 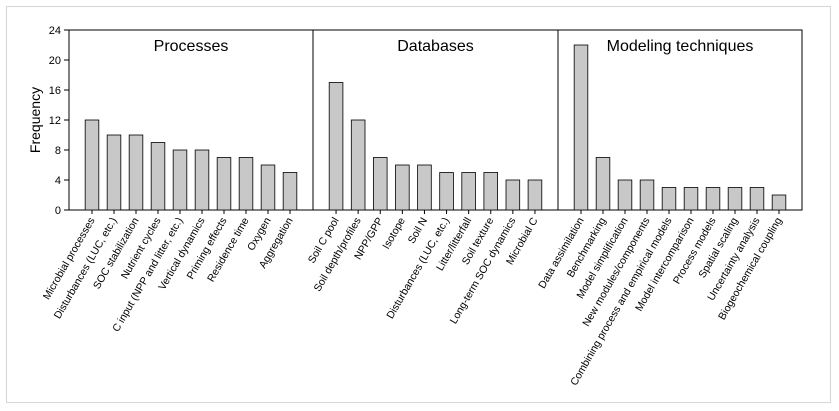 I want to click on y-tick-label: 8, so click(x=58, y=151).